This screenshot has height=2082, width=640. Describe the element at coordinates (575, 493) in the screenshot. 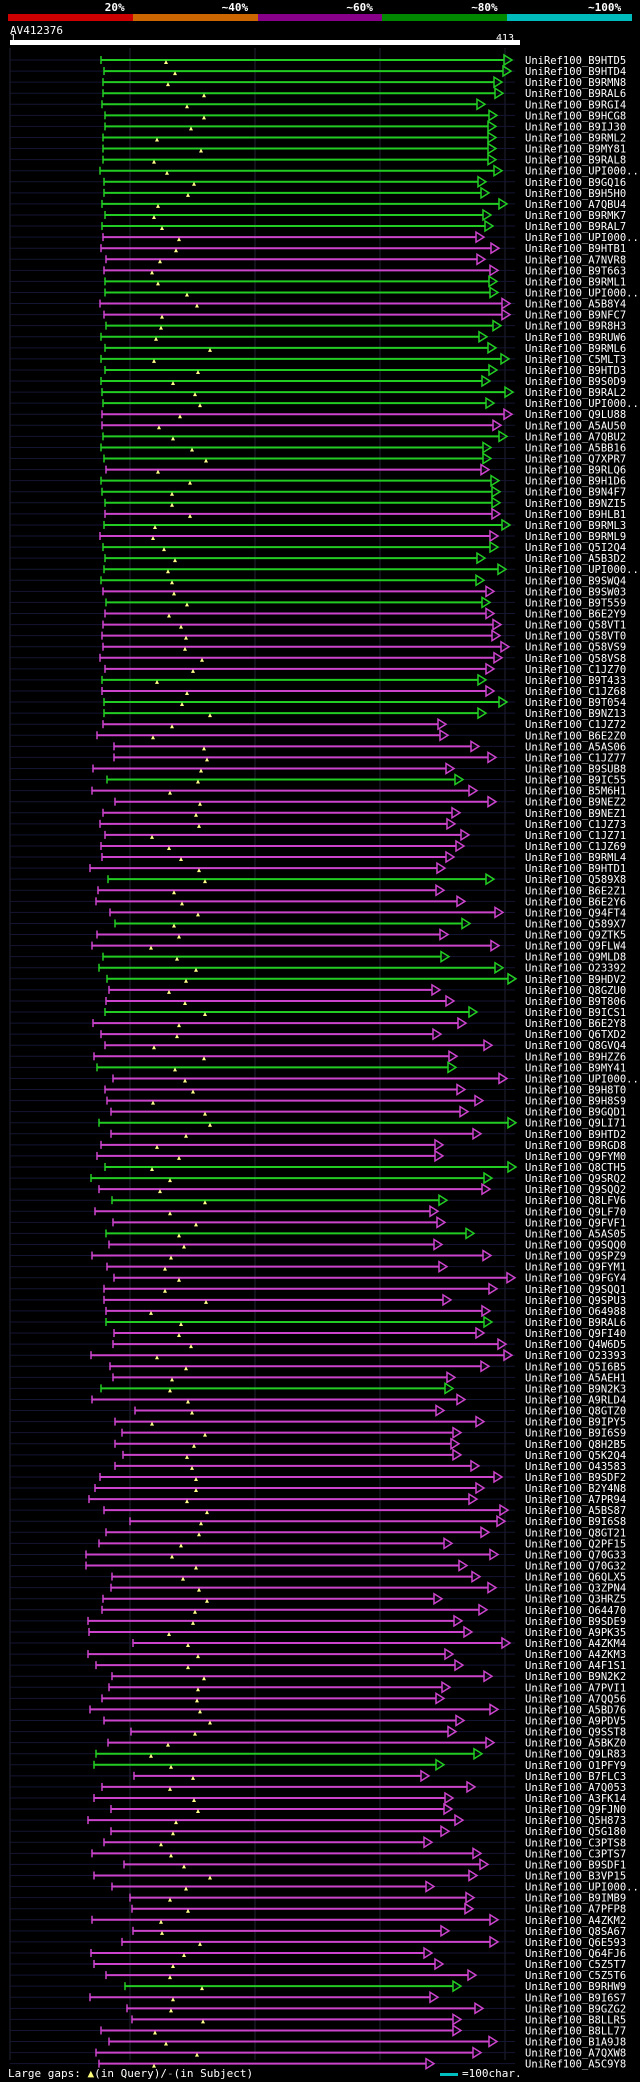

I see `hit-label: UniRef100_B9N4F7` at that location.